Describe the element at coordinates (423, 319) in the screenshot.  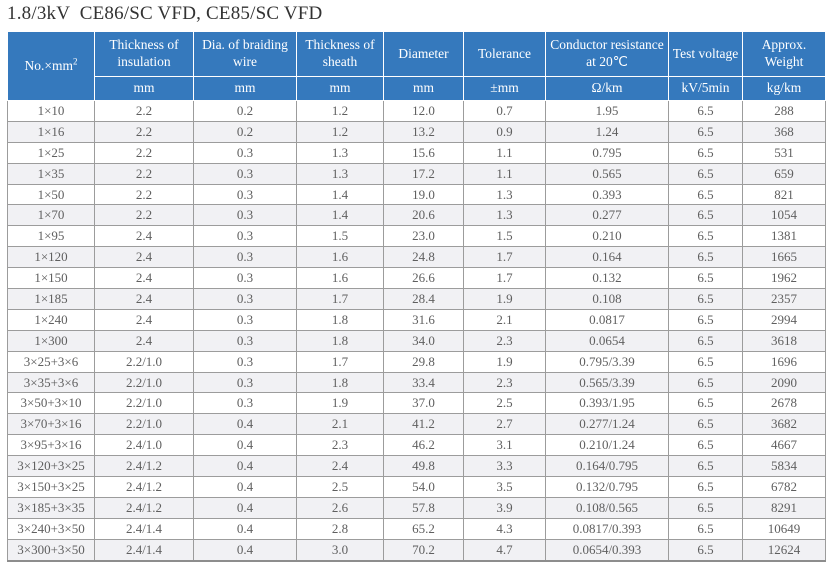
I see `table-cell: 31.6` at that location.